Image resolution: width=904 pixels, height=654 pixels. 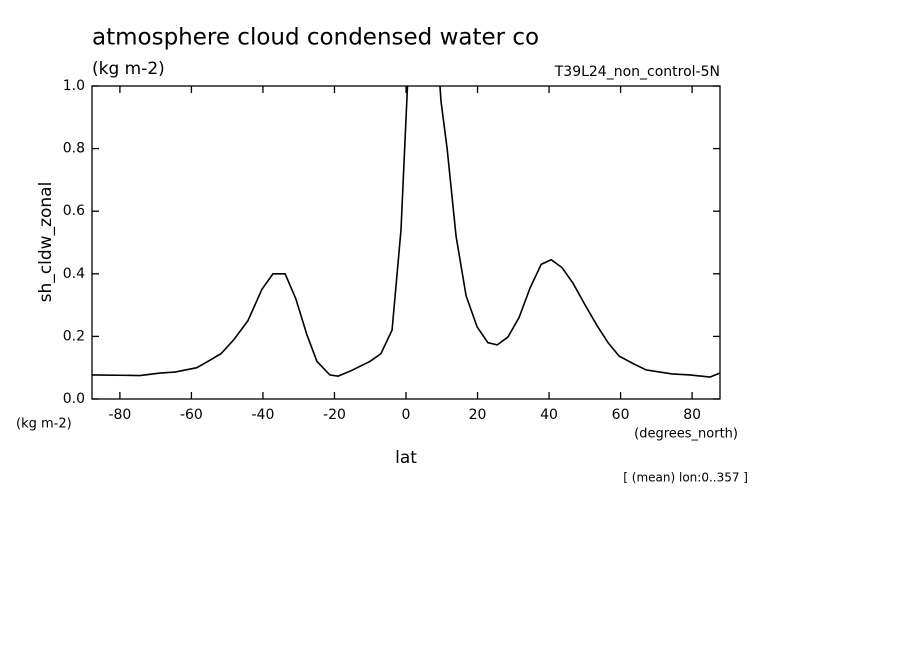 I want to click on y-tick-label: 0.8, so click(x=74, y=149).